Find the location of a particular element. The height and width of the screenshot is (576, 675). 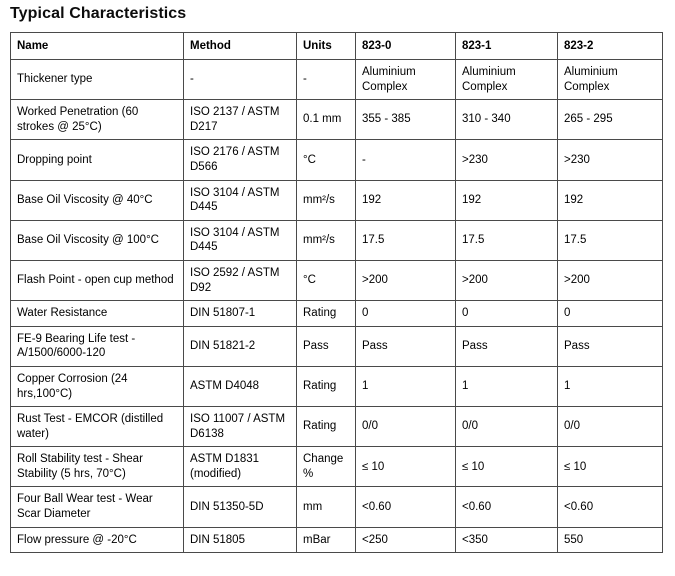

row-name-cell: FE-9 Bearing Life test - A/1500/6000-120 is located at coordinates (97, 346).